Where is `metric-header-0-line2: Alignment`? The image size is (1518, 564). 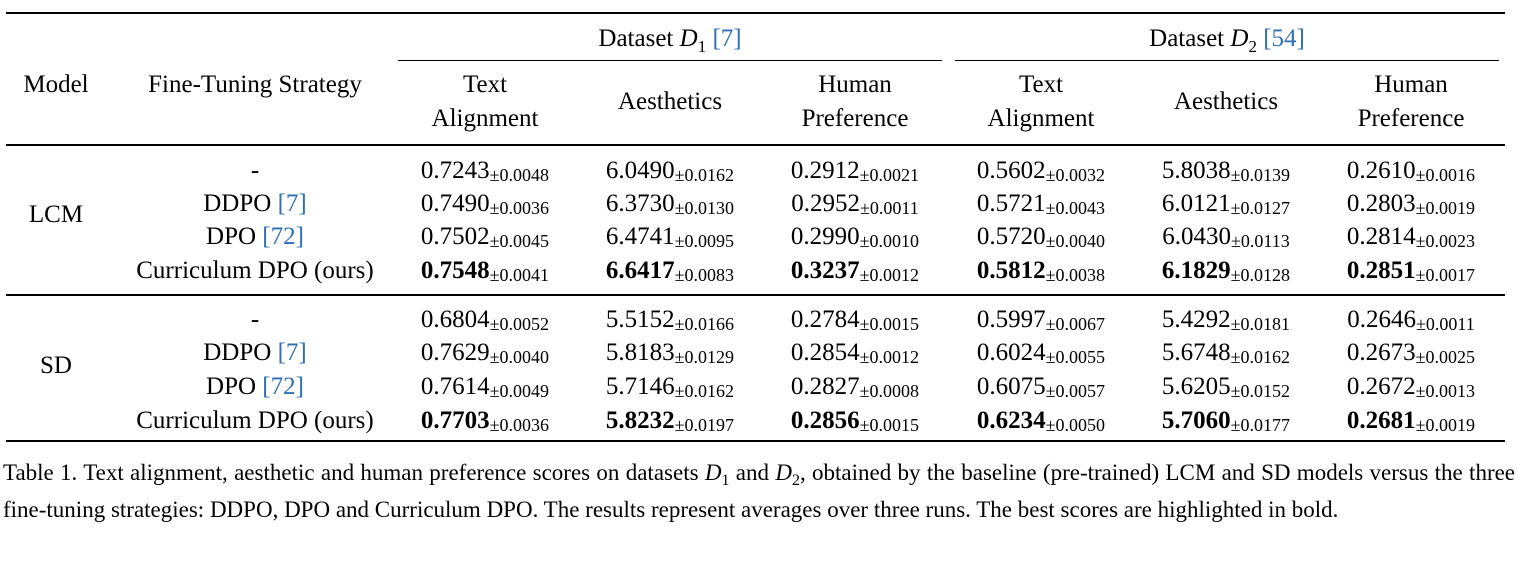
metric-header-0-line2: Alignment is located at coordinates (485, 118).